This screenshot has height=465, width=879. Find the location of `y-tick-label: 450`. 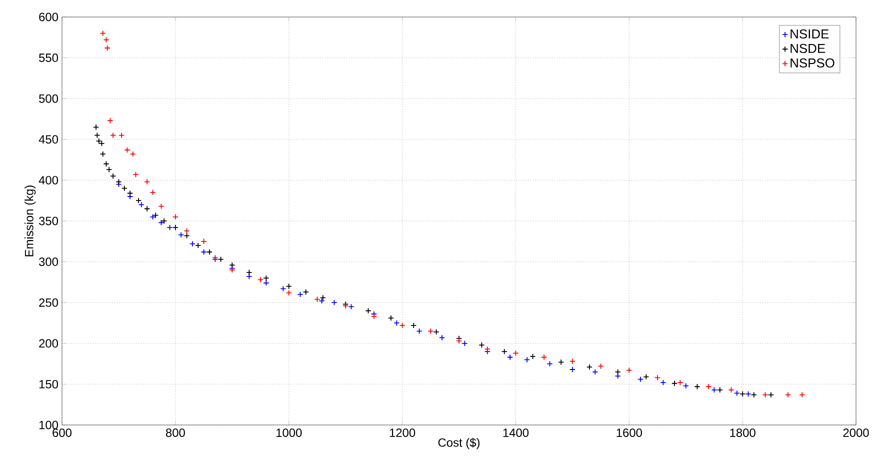

y-tick-label: 450 is located at coordinates (48, 139).